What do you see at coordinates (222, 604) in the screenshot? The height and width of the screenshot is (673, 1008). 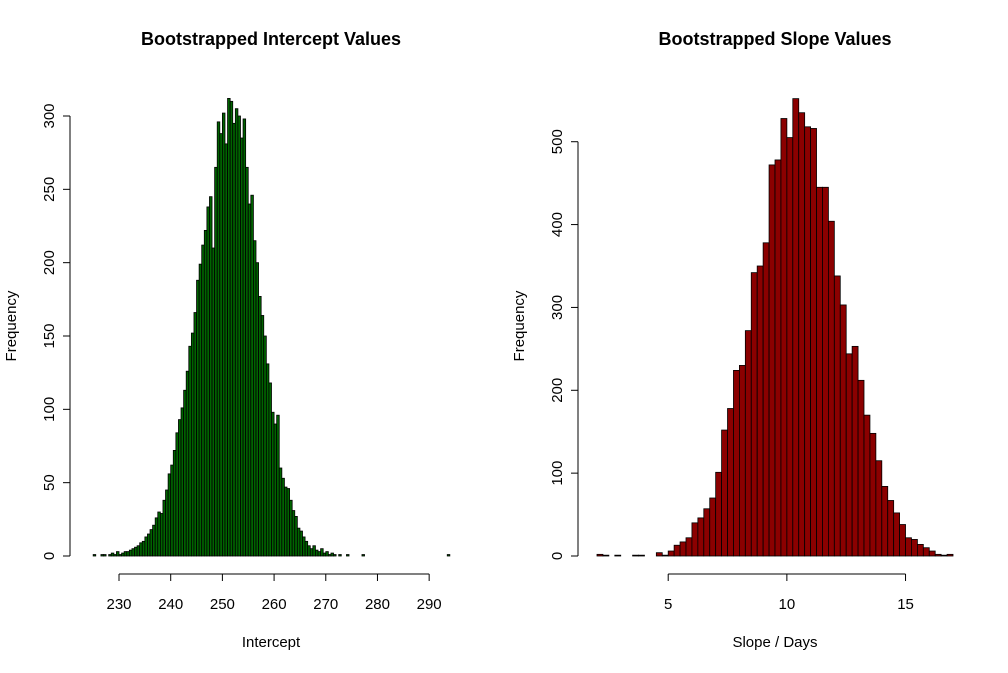 I see `x-tick-label: 250` at bounding box center [222, 604].